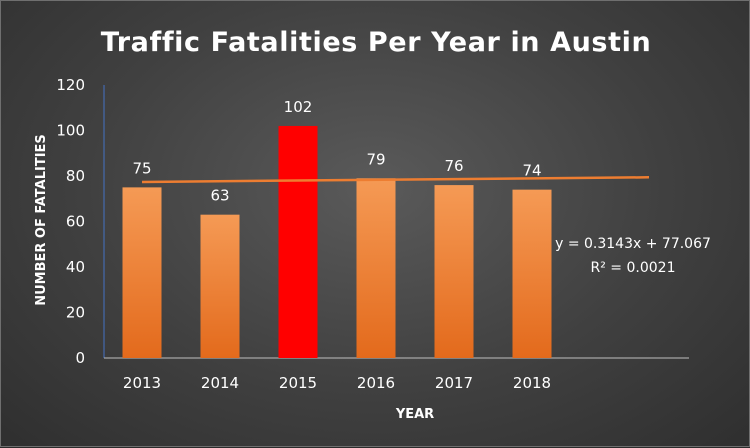  I want to click on trendline-r-squared: R² = 0.0021, so click(633, 268).